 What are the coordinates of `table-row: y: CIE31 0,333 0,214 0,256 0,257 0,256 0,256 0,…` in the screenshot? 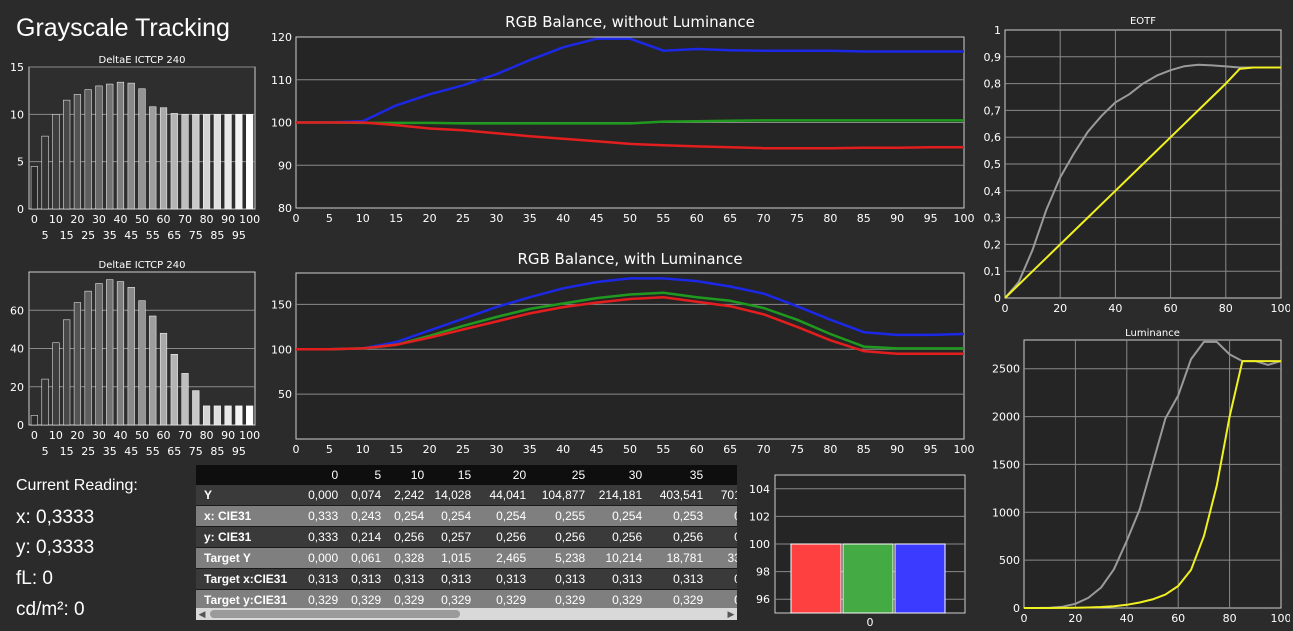 It's located at (466, 537).